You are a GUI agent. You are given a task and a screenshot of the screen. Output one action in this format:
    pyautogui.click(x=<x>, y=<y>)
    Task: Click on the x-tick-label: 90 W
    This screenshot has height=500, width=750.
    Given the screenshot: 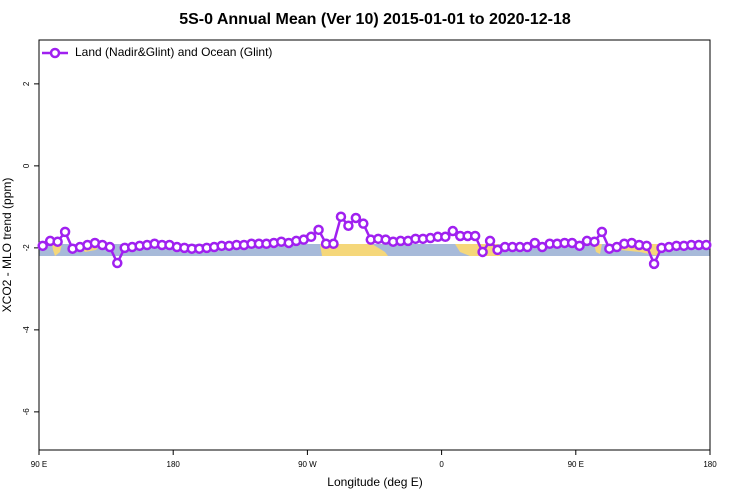 What is the action you would take?
    pyautogui.click(x=307, y=464)
    